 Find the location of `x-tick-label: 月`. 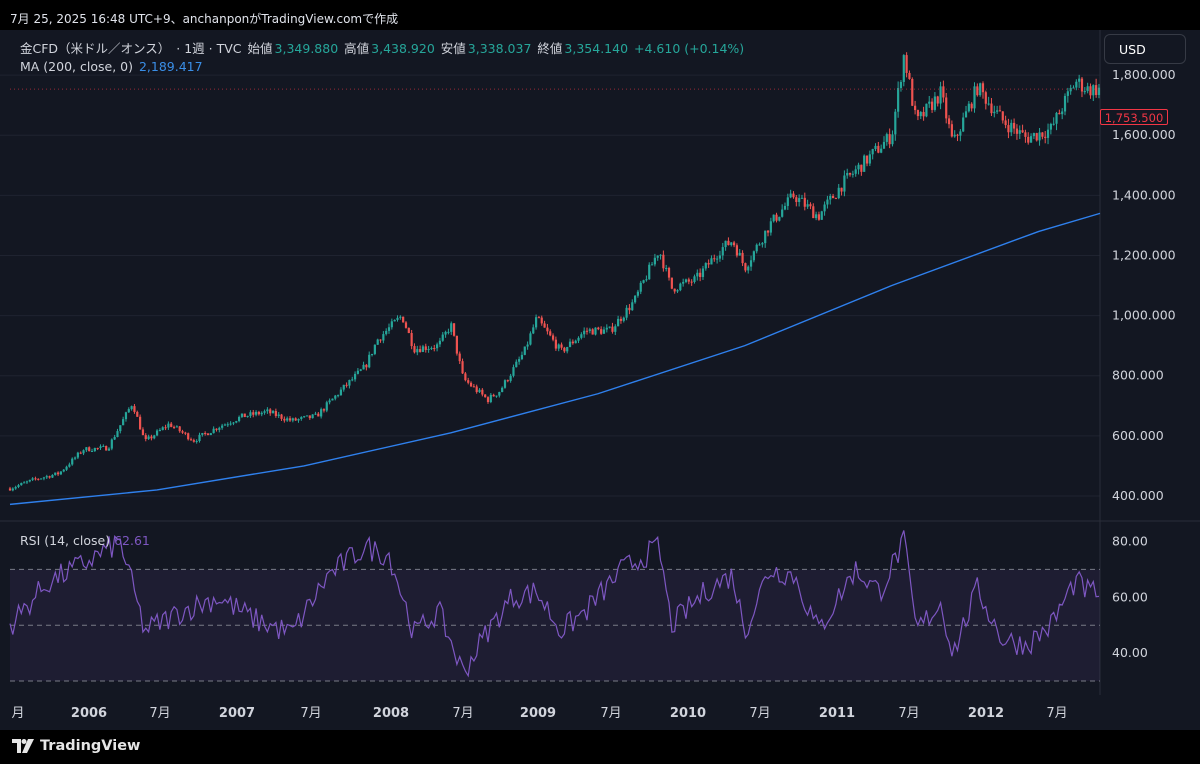

x-tick-label: 月 is located at coordinates (17, 713).